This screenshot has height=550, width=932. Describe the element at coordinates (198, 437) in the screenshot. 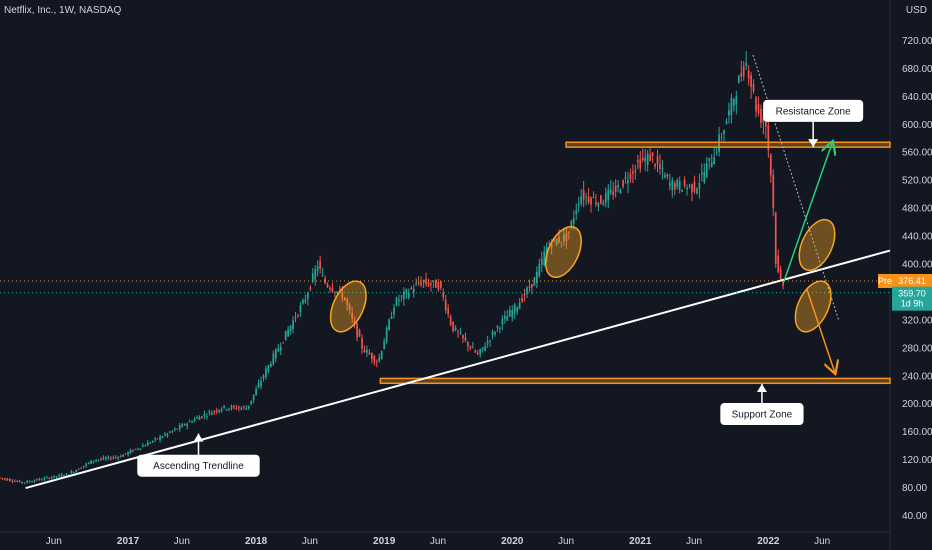

I see `annotation-arrowhead` at that location.